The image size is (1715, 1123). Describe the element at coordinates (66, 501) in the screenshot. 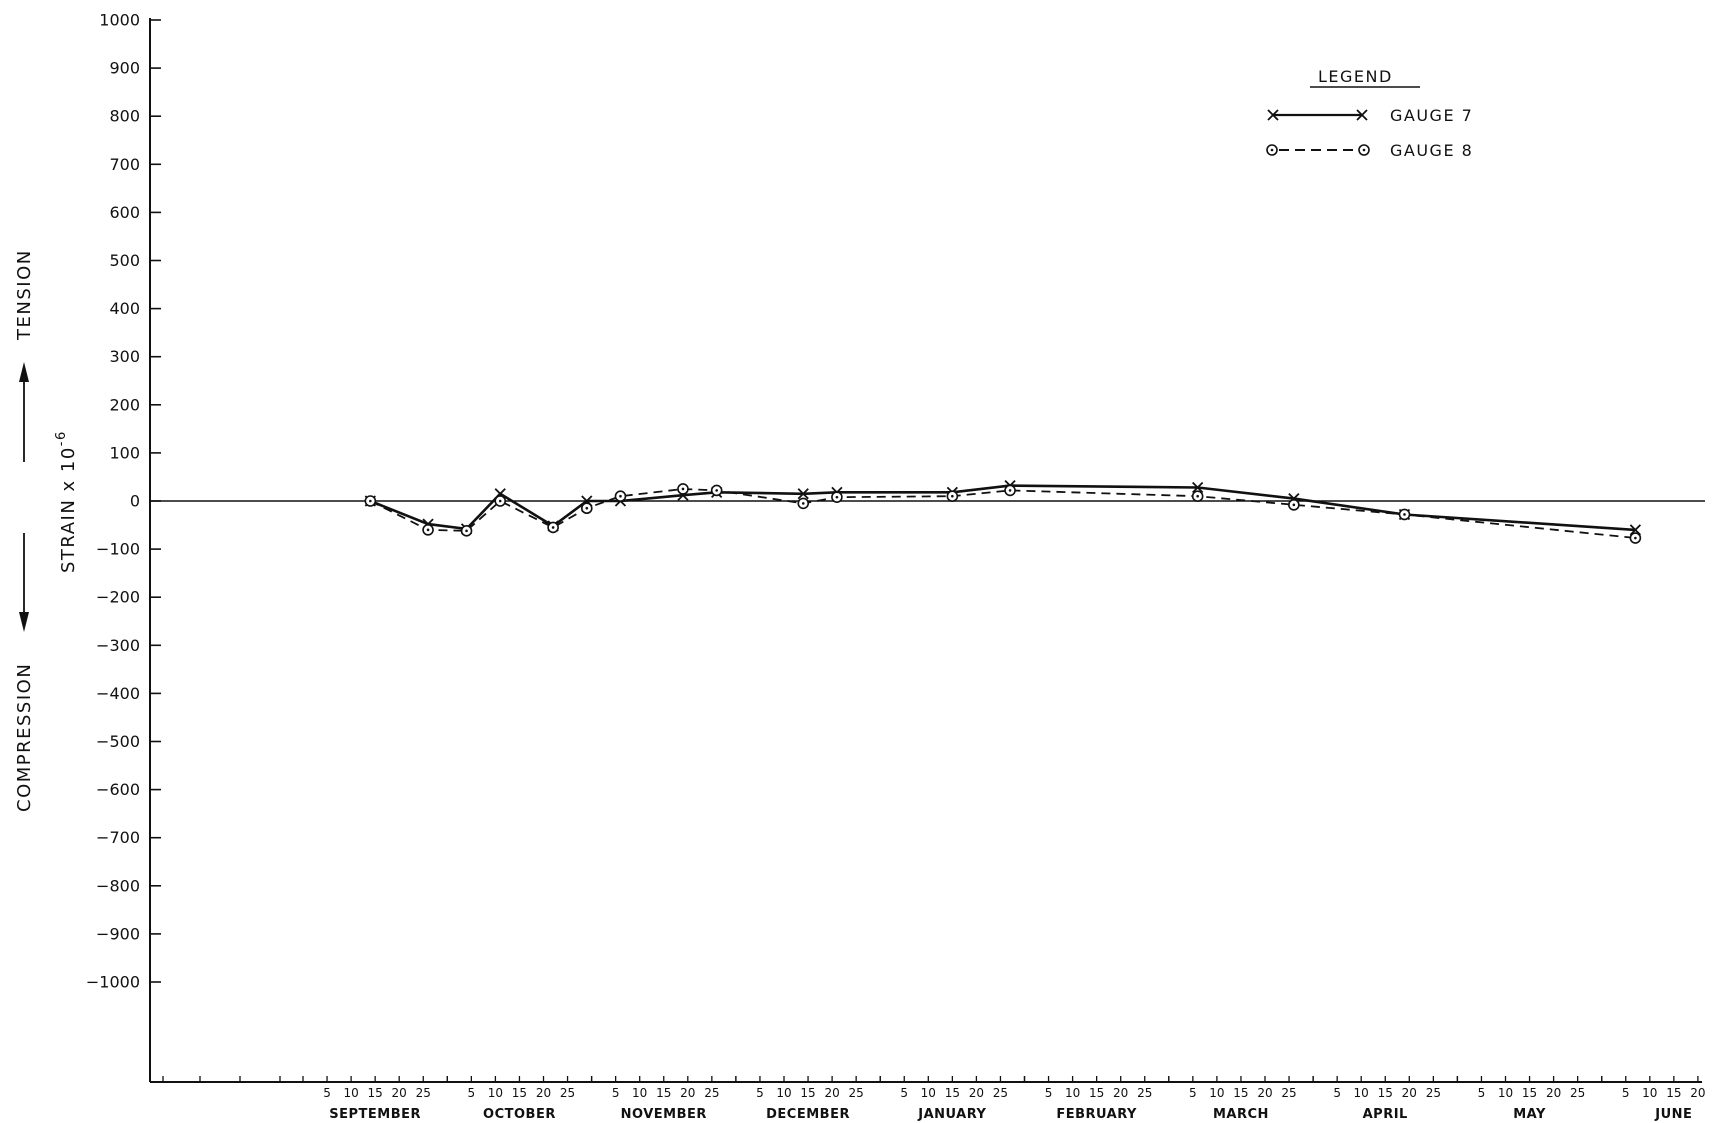

I see `y-axis-title: STRAIN x 10-6` at that location.